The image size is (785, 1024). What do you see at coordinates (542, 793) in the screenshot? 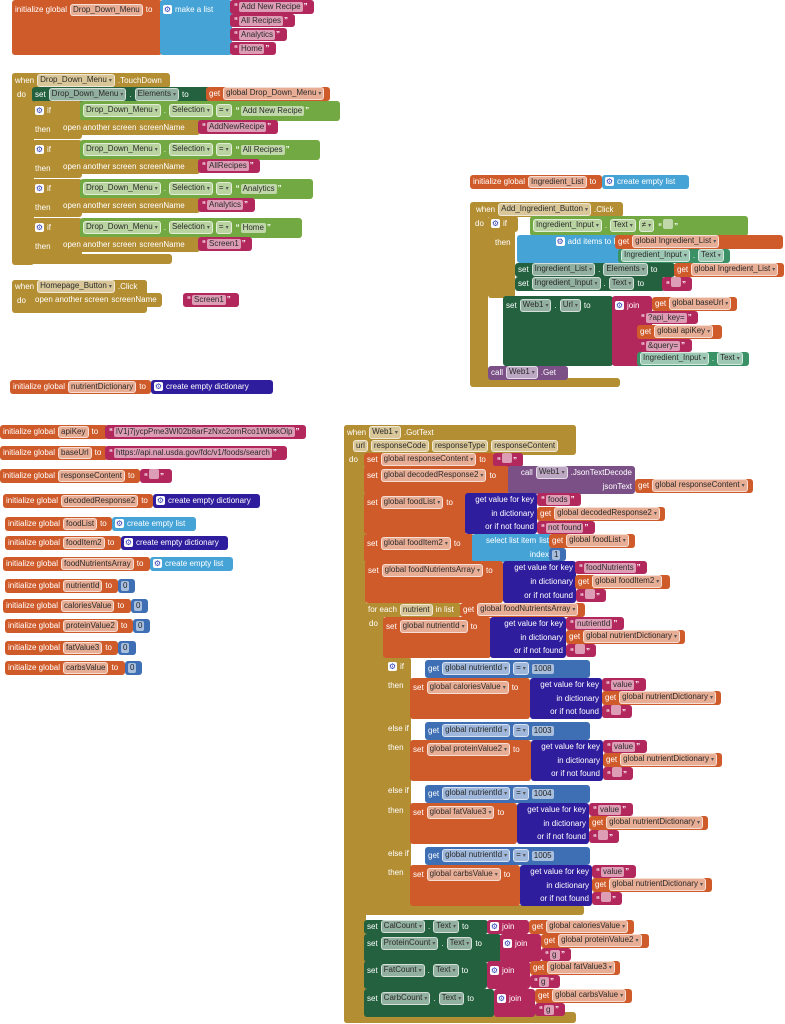
I see `number-field: 1004` at bounding box center [542, 793].